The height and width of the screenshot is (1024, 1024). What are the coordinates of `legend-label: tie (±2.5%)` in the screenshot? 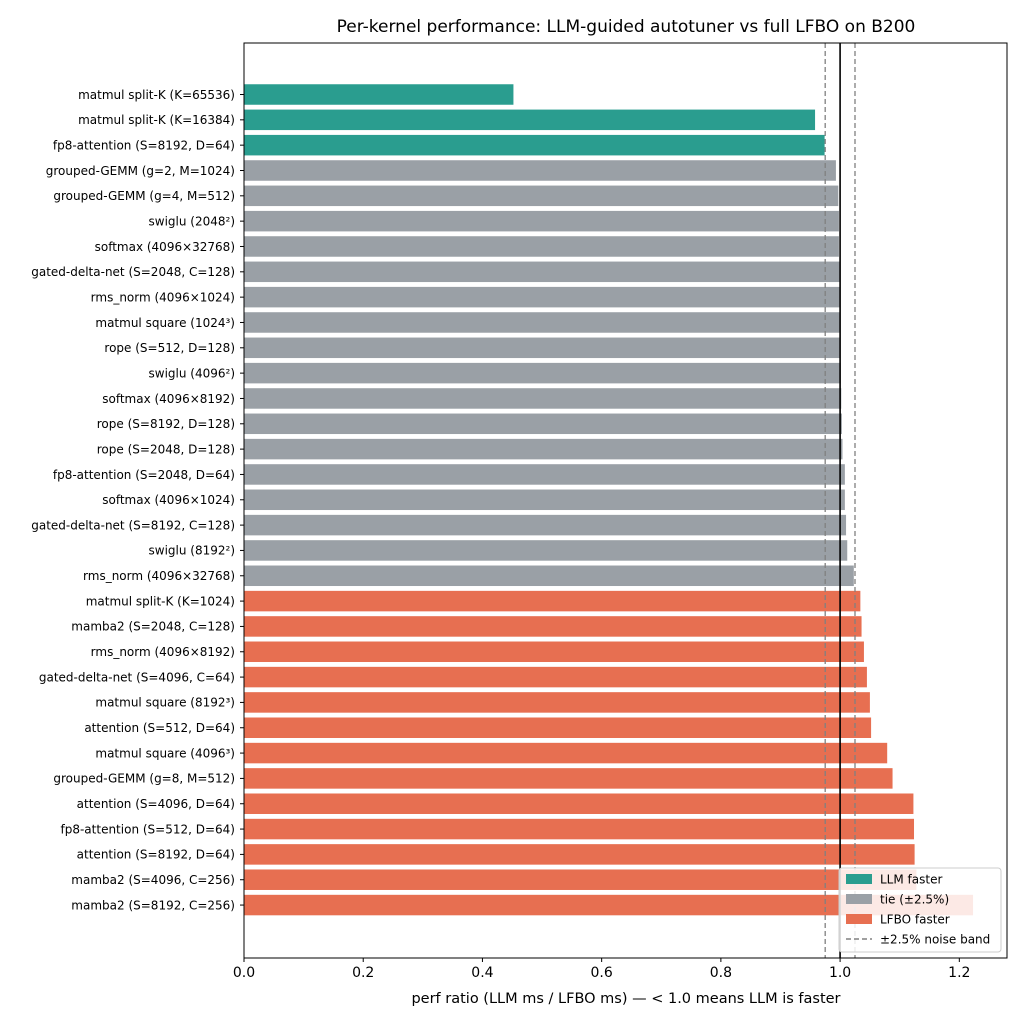 It's located at (914, 899).